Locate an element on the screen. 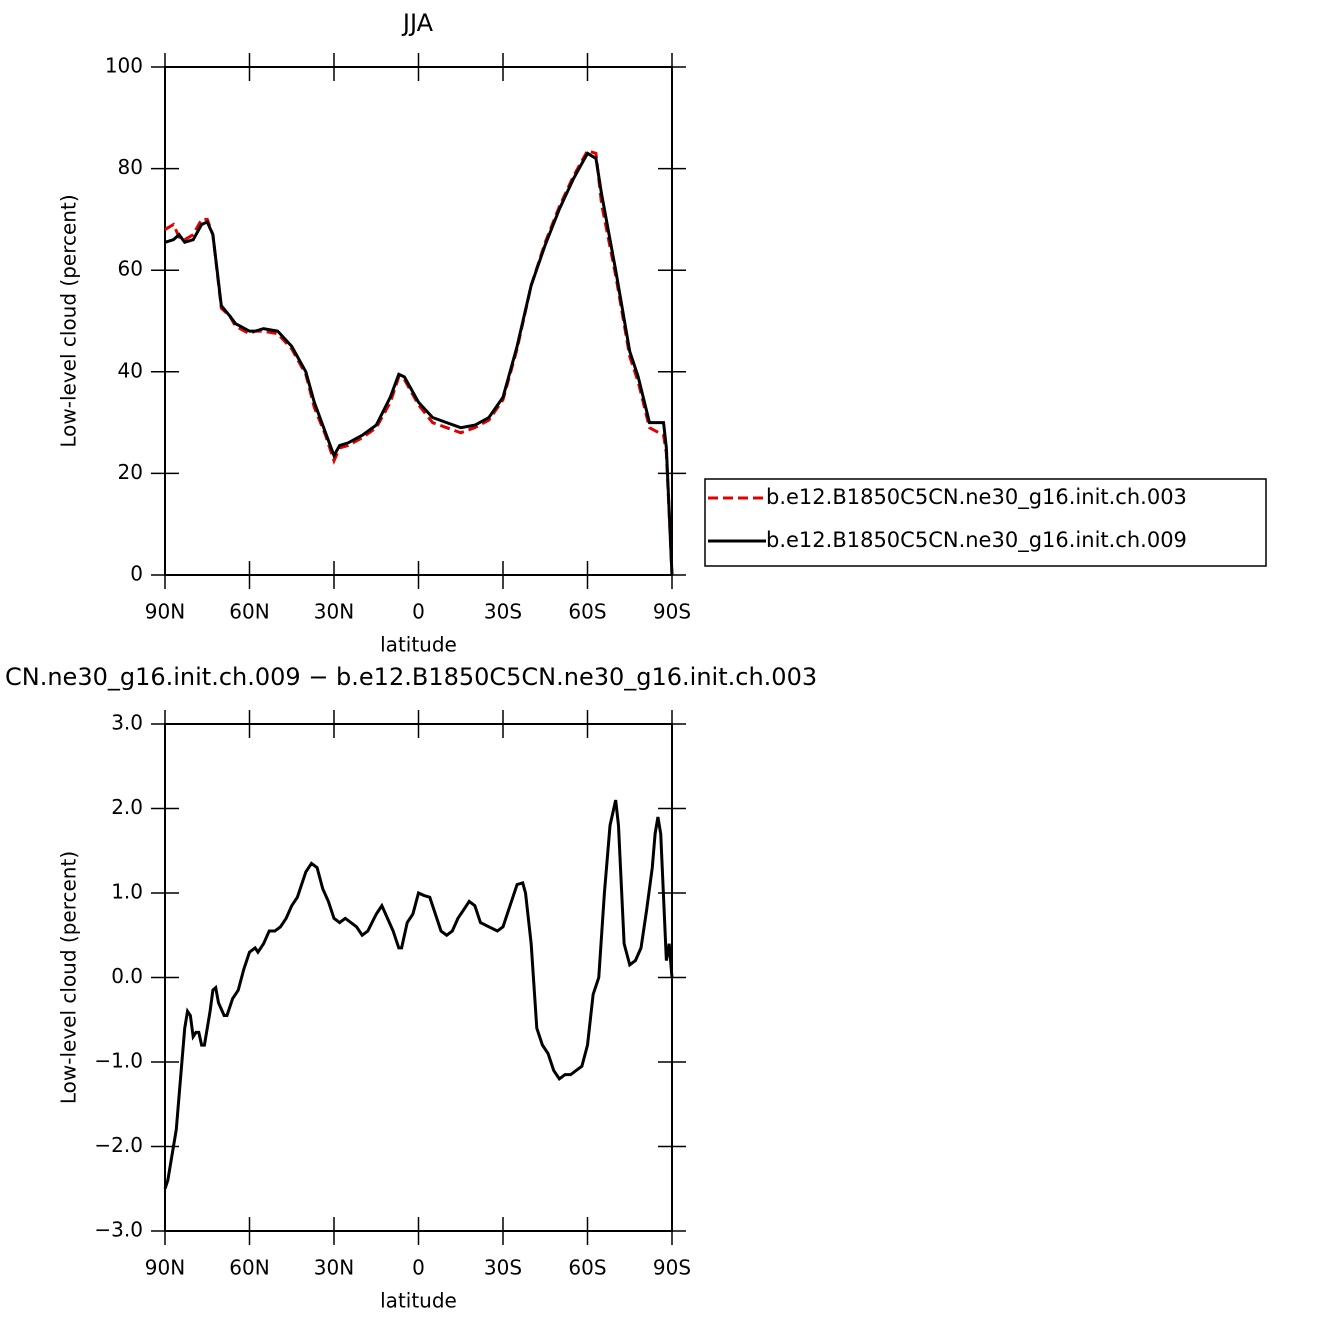 Image resolution: width=1322 pixels, height=1325 pixels. plot-frame is located at coordinates (418, 321).